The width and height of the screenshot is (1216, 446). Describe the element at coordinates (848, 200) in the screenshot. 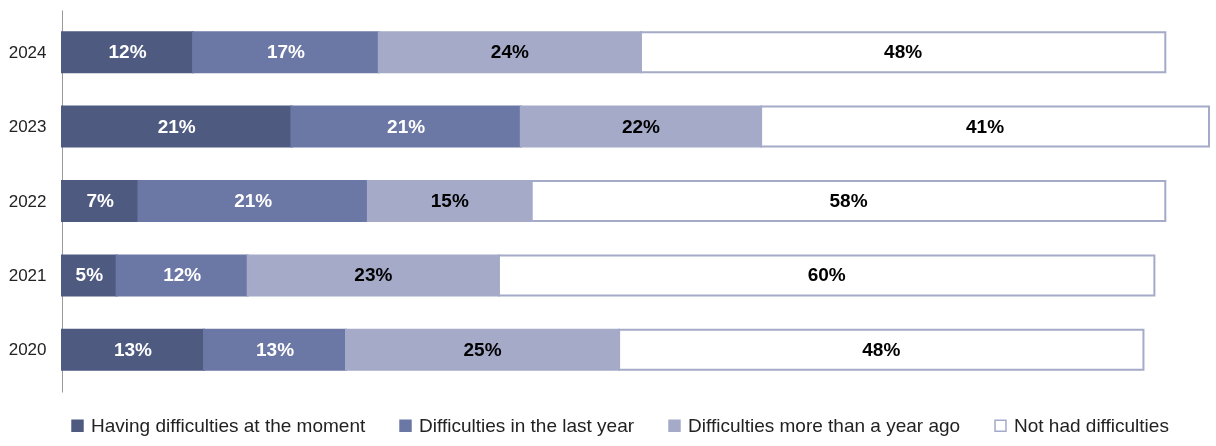

I see `data-label: 58%` at that location.